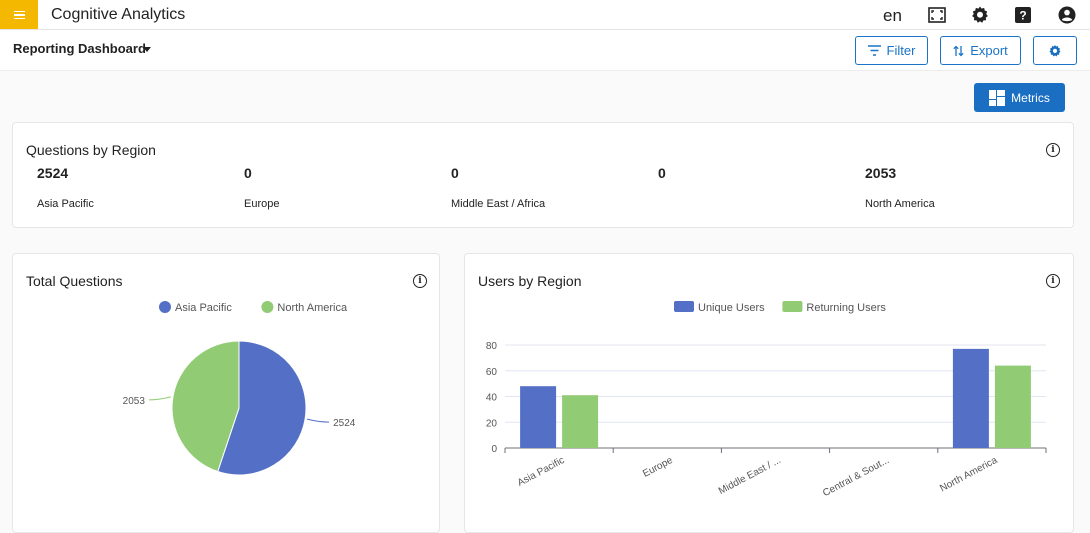 The height and width of the screenshot is (533, 1090). I want to click on legend-label: Returning Users, so click(846, 308).